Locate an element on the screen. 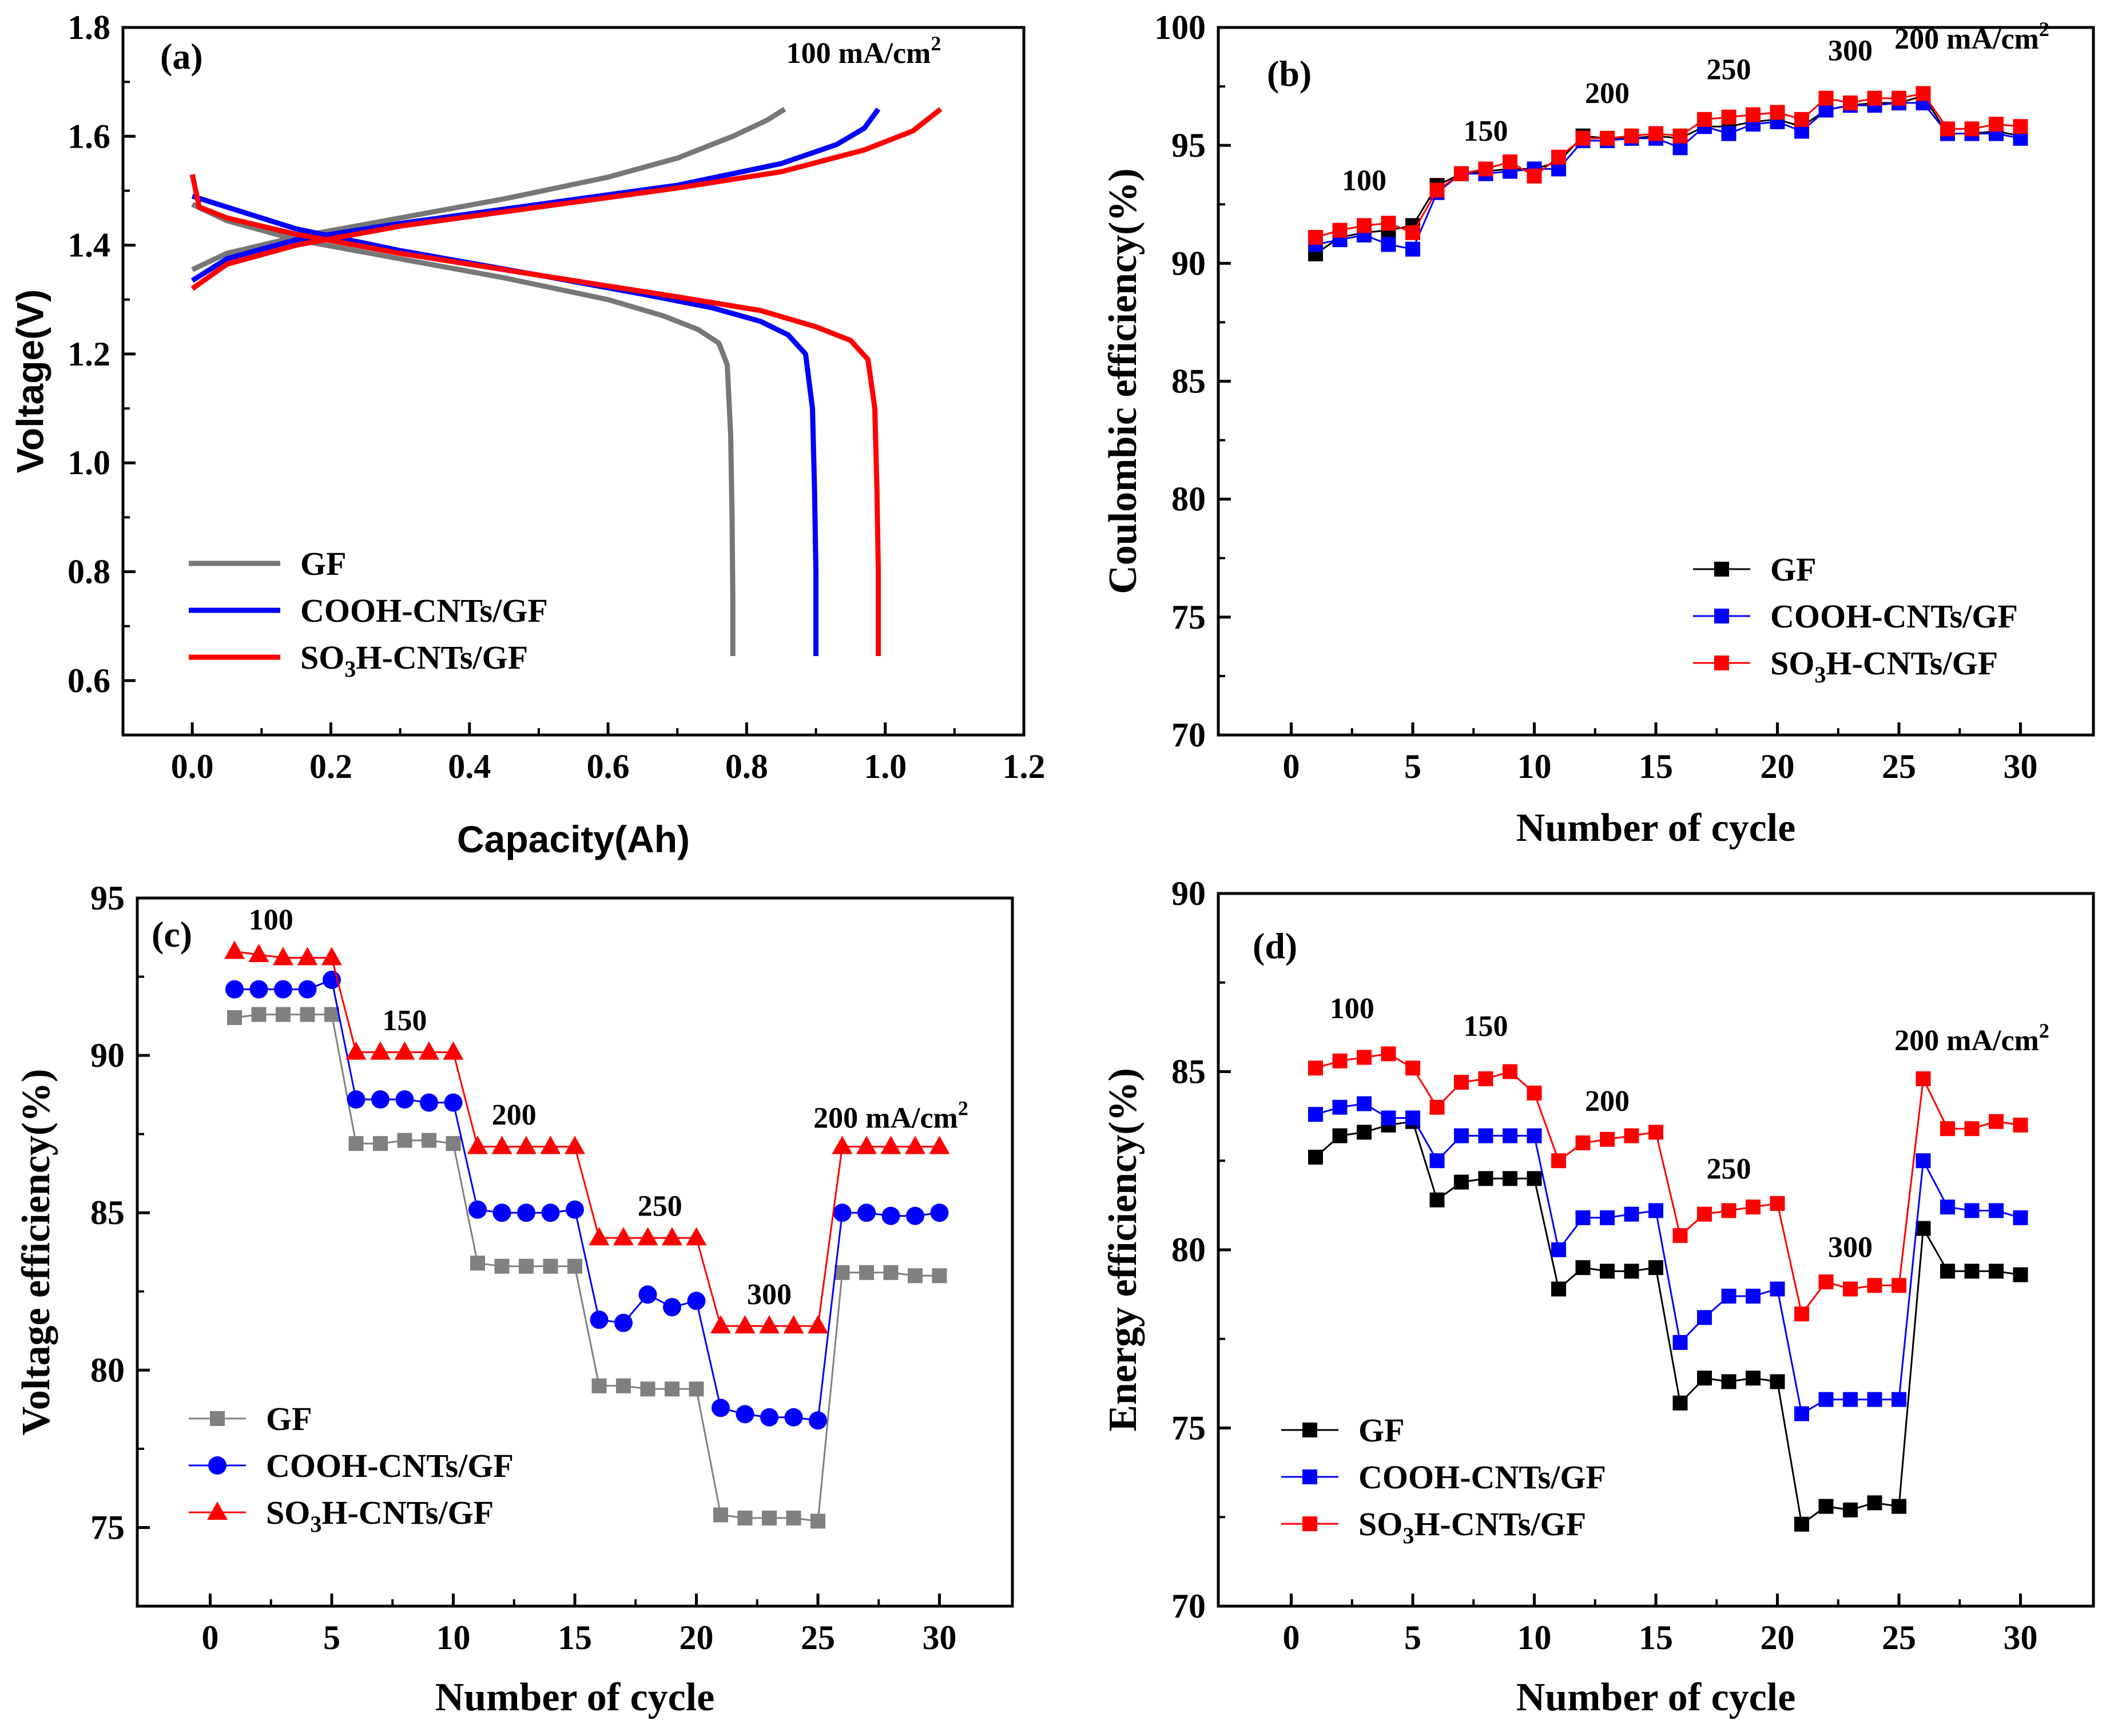 The width and height of the screenshot is (2106, 1736). x-axis-label: Capacity(Ah) is located at coordinates (573, 839).